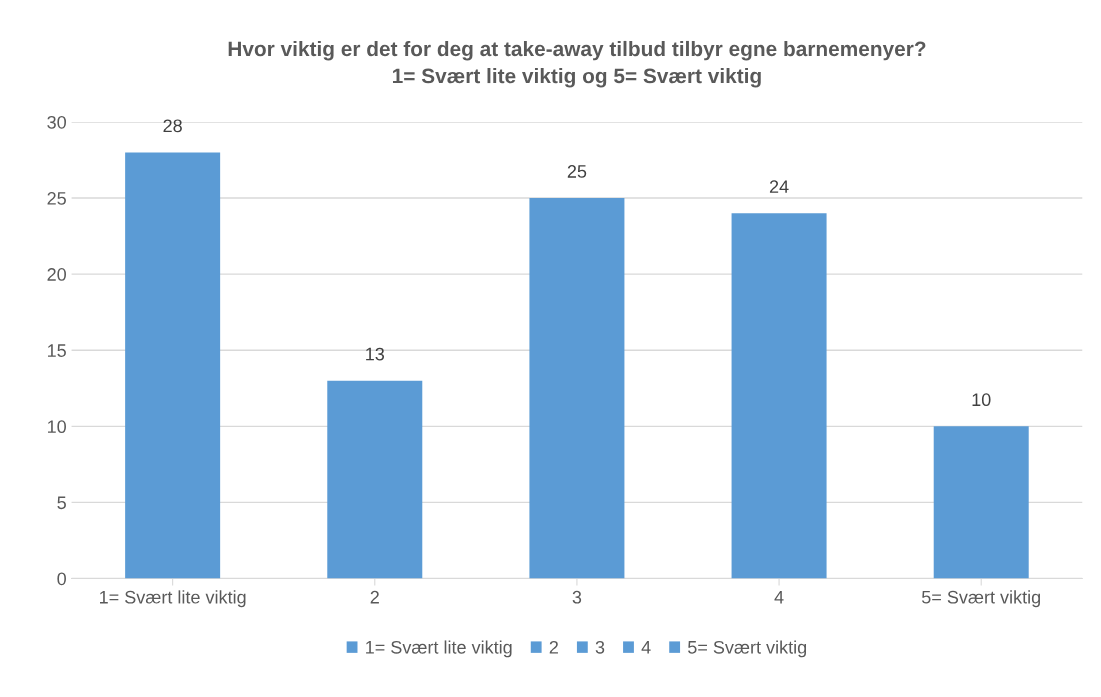 Image resolution: width=1101 pixels, height=697 pixels. Describe the element at coordinates (374, 597) in the screenshot. I see `x-tick-label: 2` at that location.